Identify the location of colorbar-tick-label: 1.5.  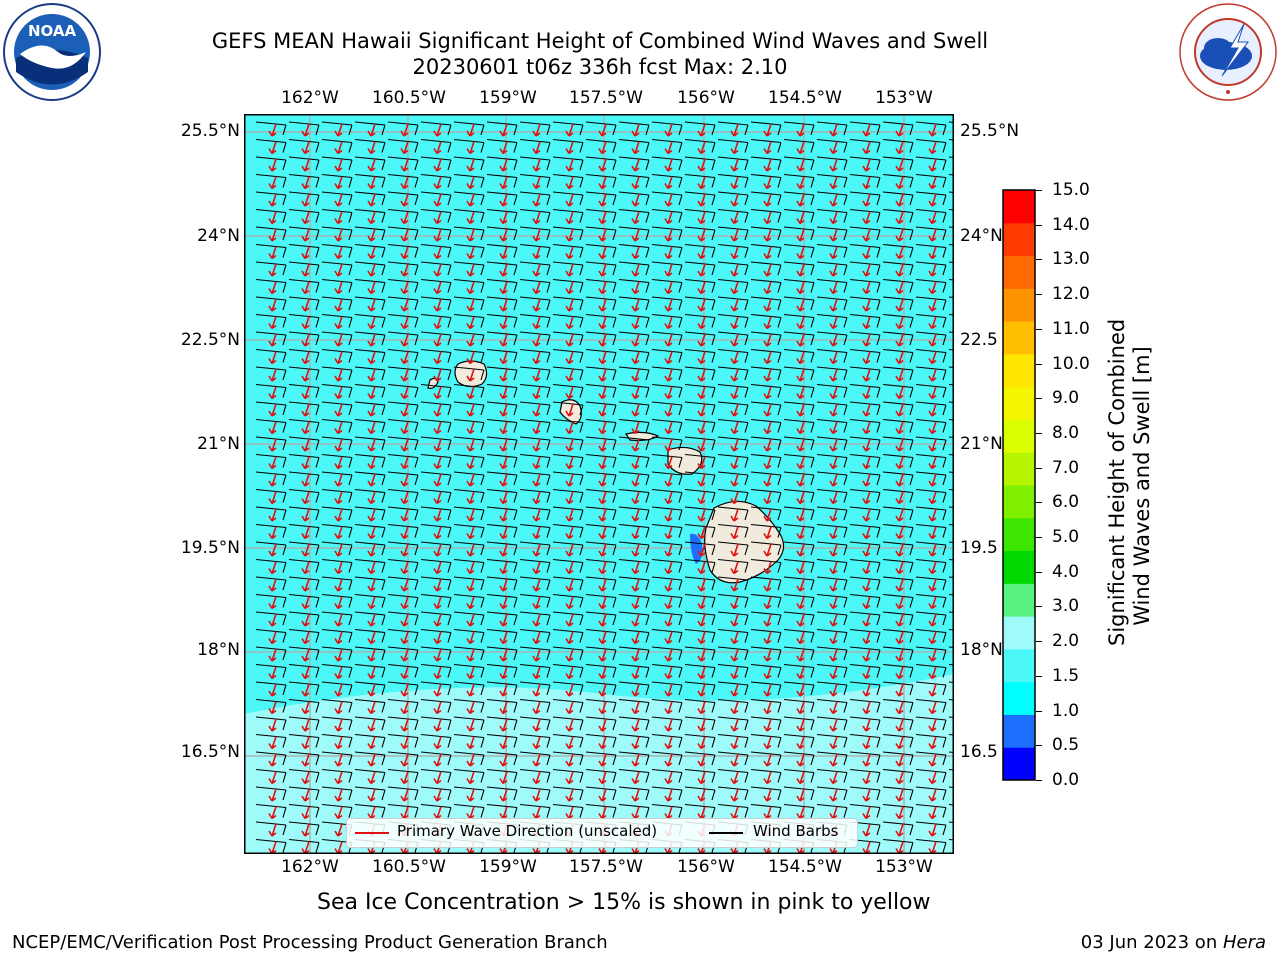
(1066, 675).